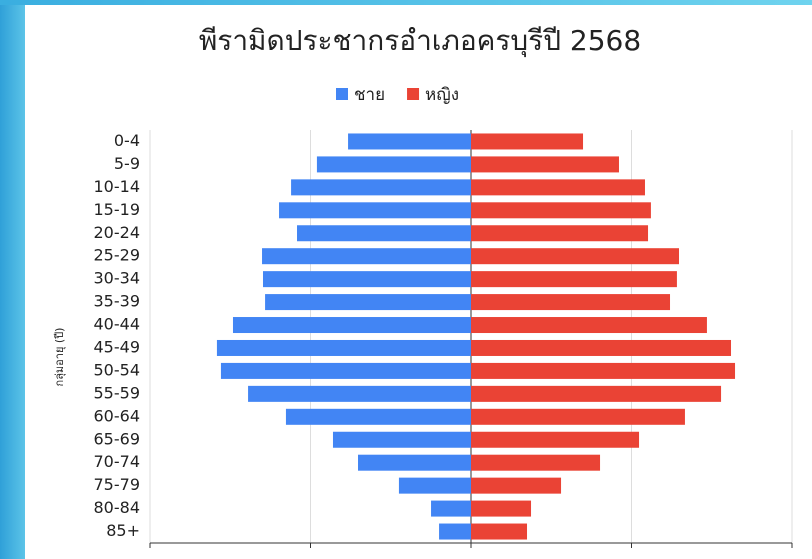 The width and height of the screenshot is (812, 559). What do you see at coordinates (117, 255) in the screenshot?
I see `y-tick-label: 25-29` at bounding box center [117, 255].